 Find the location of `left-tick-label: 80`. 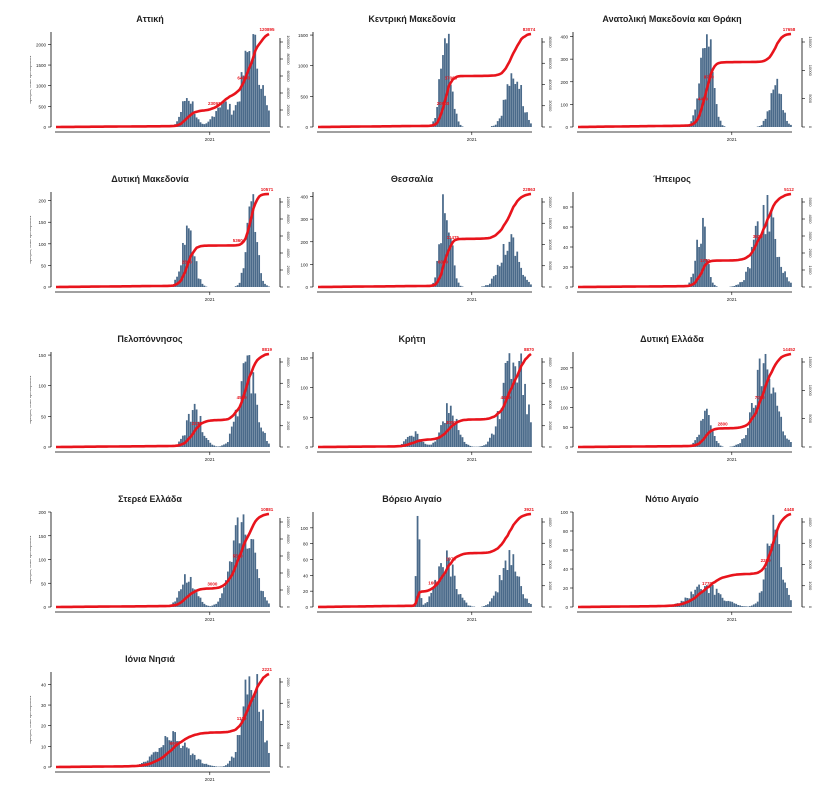

left-tick-label: 80 is located at coordinates (306, 544).